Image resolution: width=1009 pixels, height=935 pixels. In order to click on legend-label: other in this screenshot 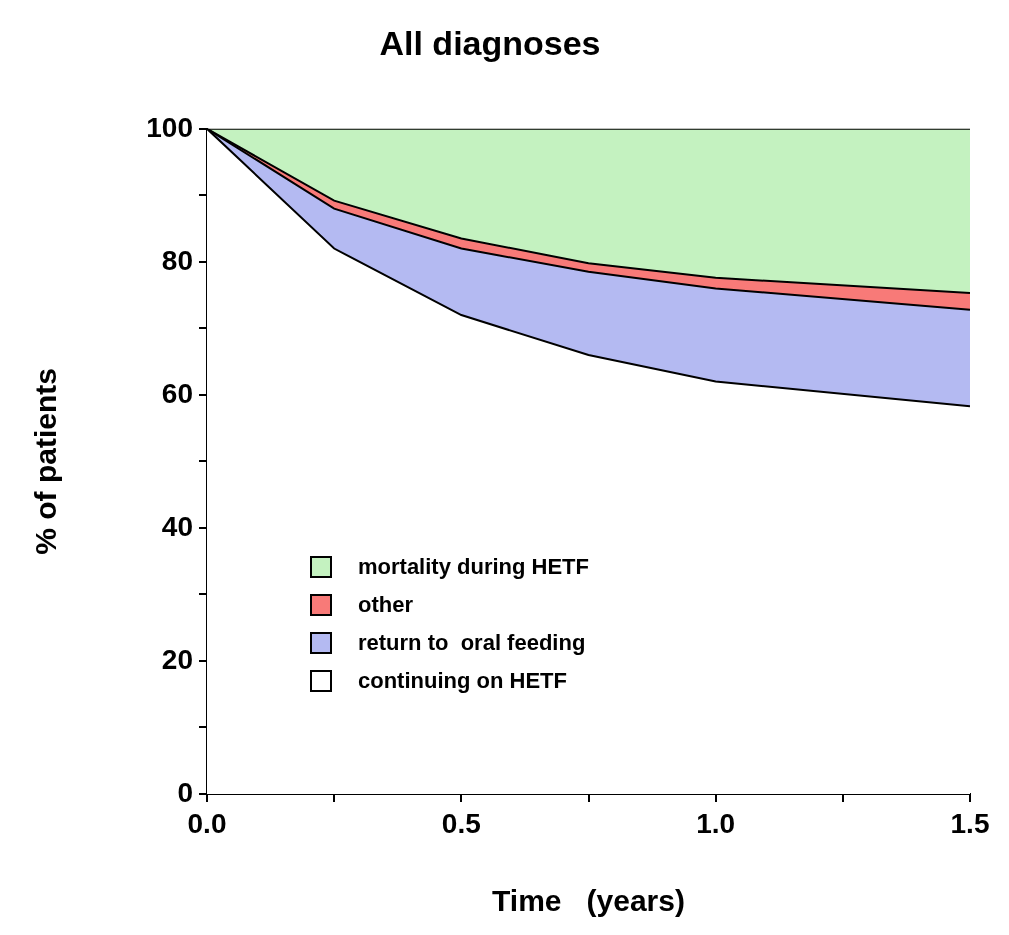, I will do `click(385, 605)`.